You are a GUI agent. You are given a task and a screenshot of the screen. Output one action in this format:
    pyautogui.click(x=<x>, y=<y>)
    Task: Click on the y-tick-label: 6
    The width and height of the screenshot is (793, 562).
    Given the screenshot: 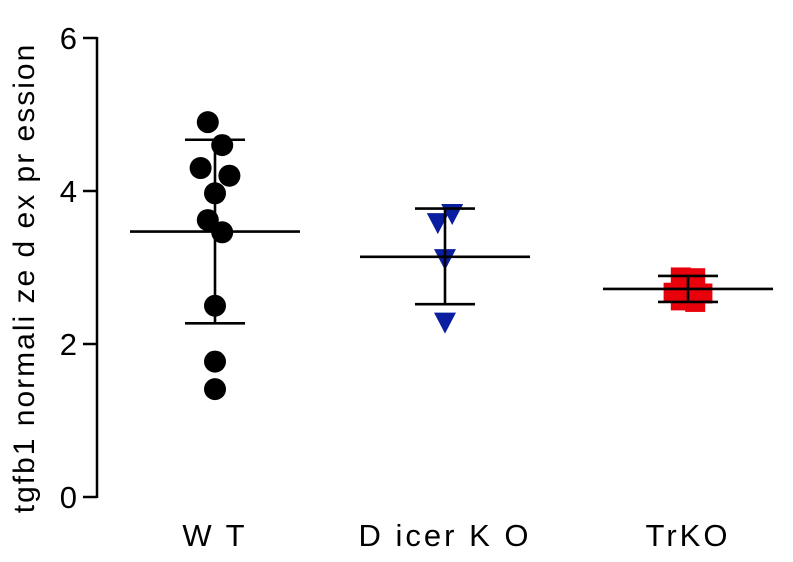 What is the action you would take?
    pyautogui.click(x=68, y=38)
    